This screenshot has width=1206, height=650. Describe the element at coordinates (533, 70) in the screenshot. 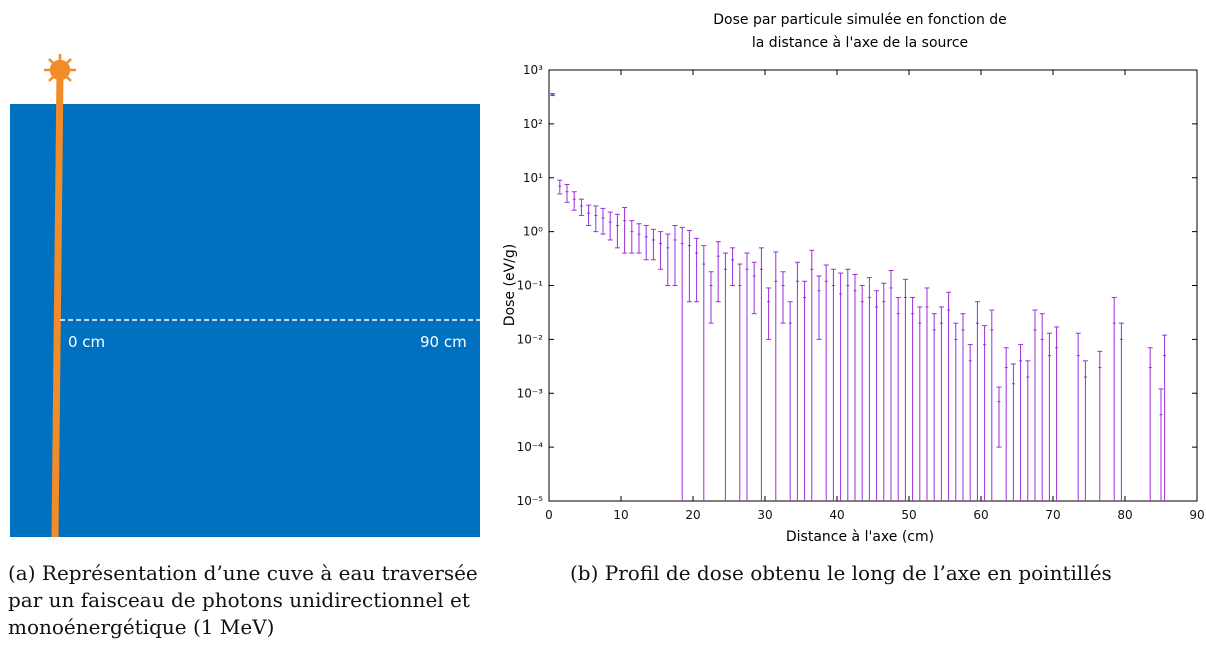

I see `y-tick-label: 10³` at that location.